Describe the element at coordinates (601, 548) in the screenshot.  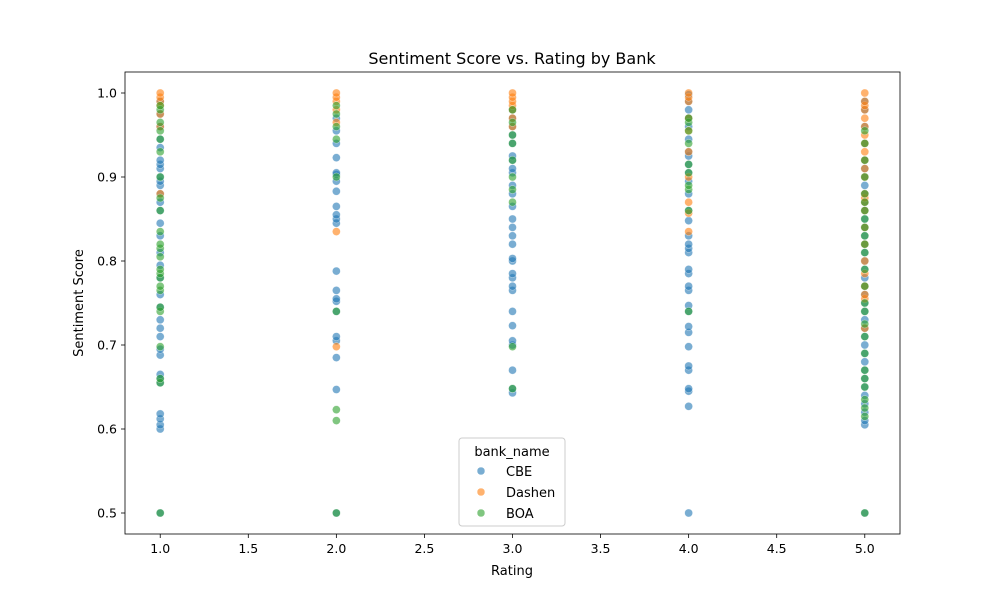
I see `x-tick-label: 3.5` at that location.